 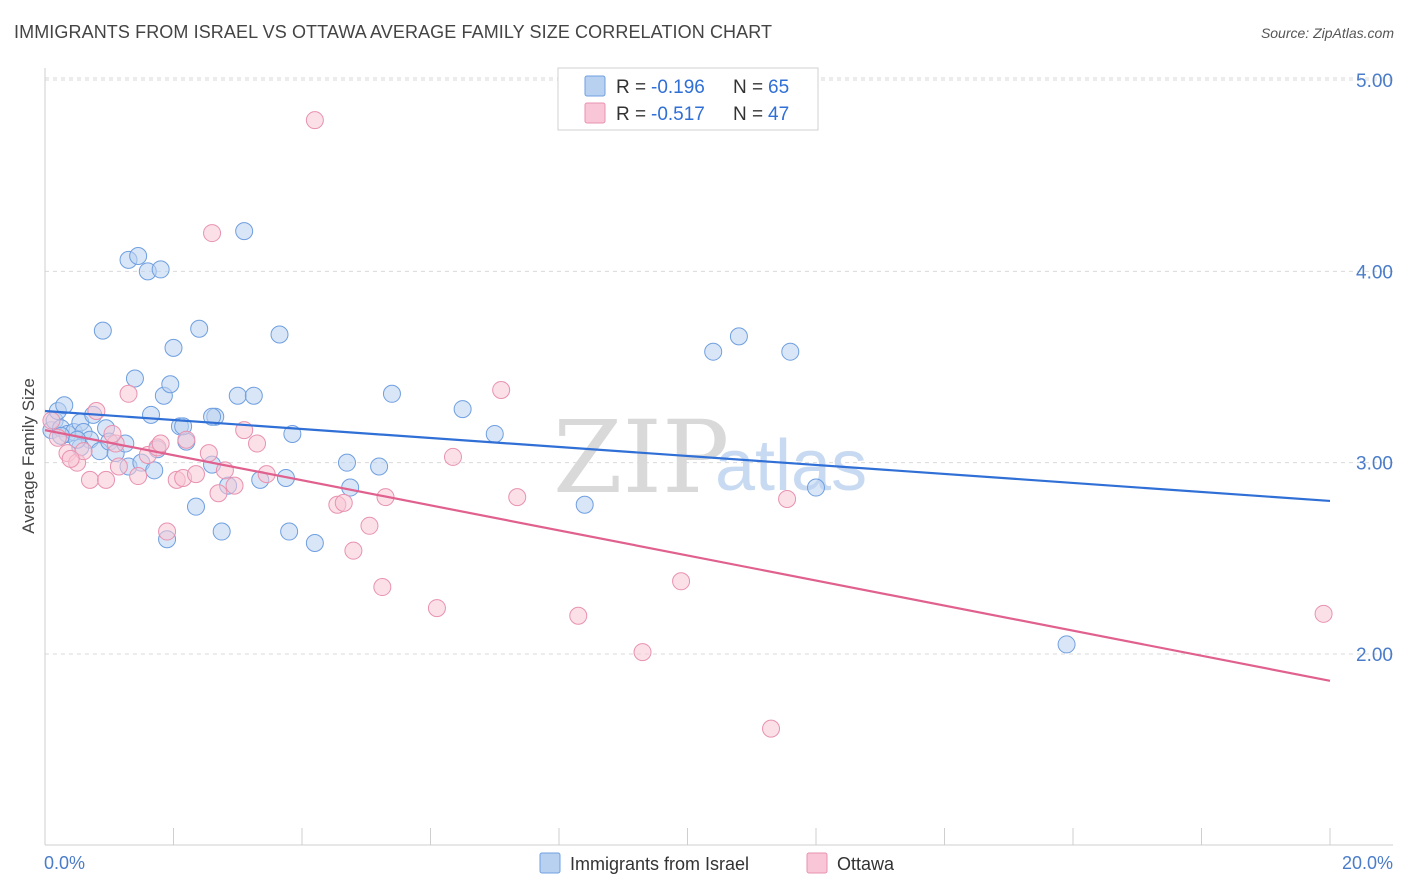 I want to click on y-tick-label-5: 5.00, so click(x=1374, y=81).